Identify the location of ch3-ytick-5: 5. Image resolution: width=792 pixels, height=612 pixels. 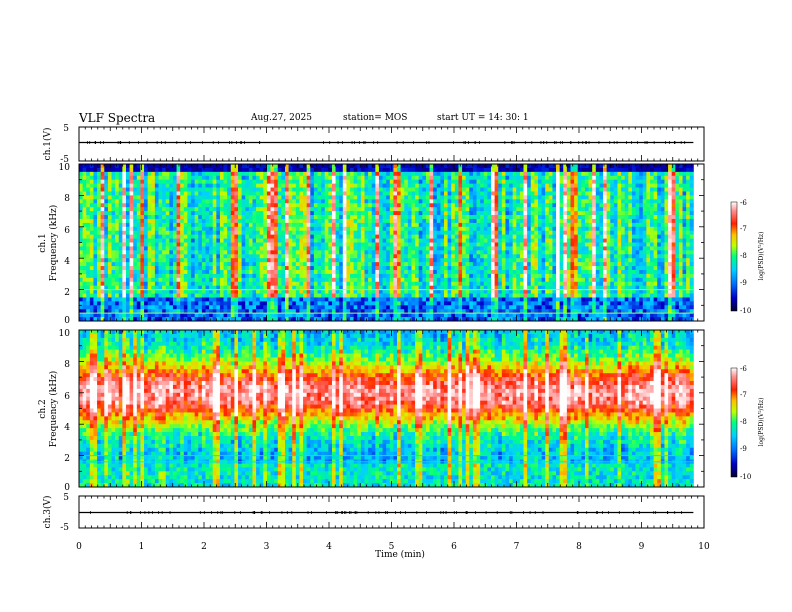
(66, 498).